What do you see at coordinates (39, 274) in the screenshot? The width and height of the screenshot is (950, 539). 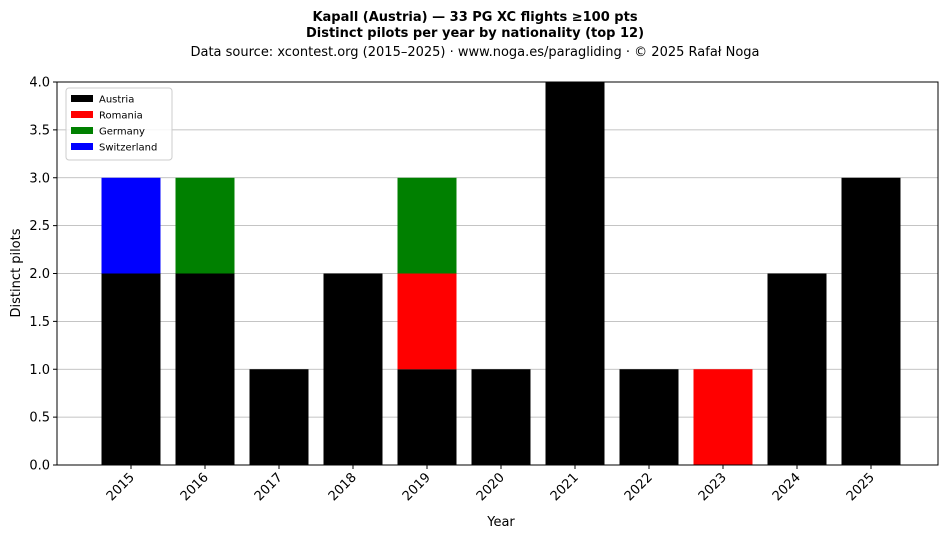 I see `y-tick-label: 2.0` at bounding box center [39, 274].